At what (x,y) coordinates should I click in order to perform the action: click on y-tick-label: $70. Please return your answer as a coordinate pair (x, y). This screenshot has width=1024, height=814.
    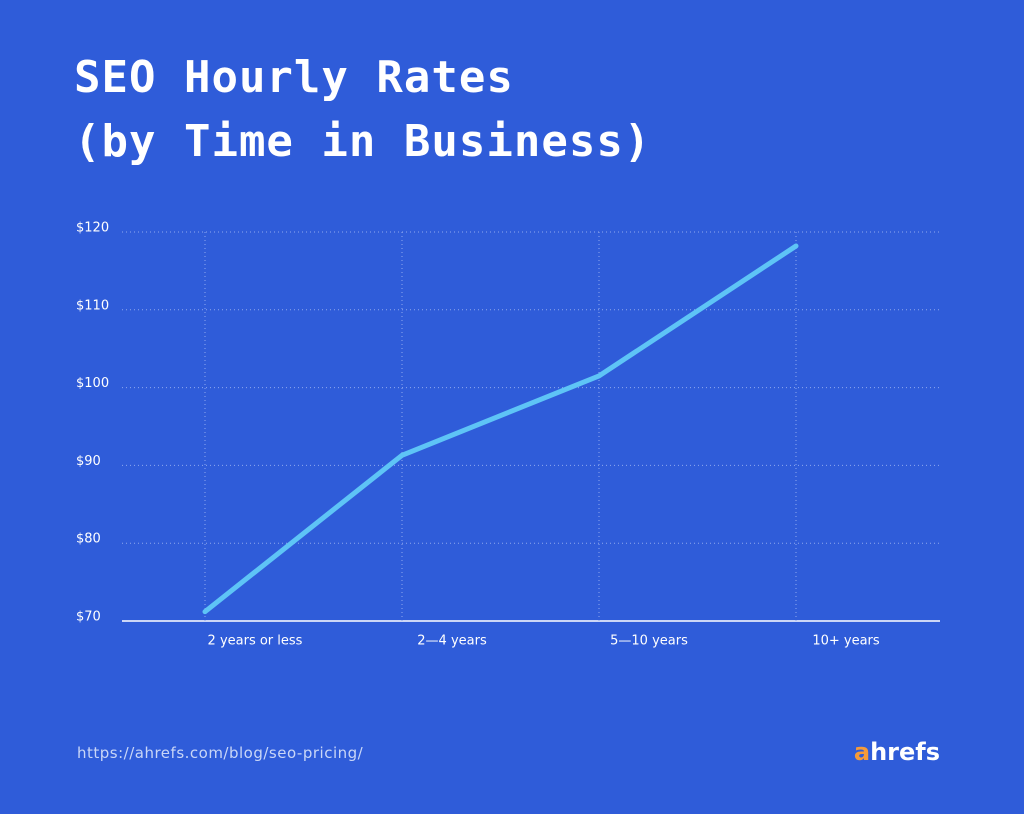
    Looking at the image, I should click on (88, 617).